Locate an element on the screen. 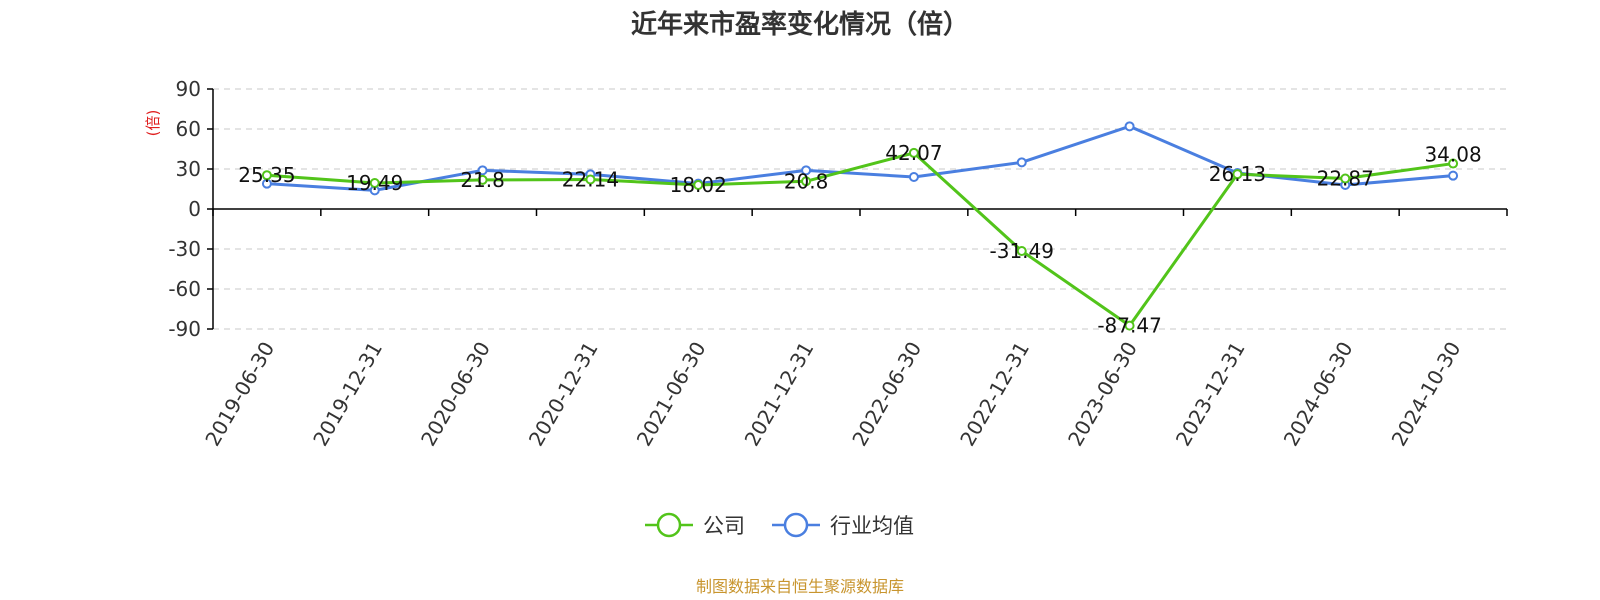 This screenshot has height=600, width=1600. x-tick-label: 2022-12-31 is located at coordinates (994, 394).